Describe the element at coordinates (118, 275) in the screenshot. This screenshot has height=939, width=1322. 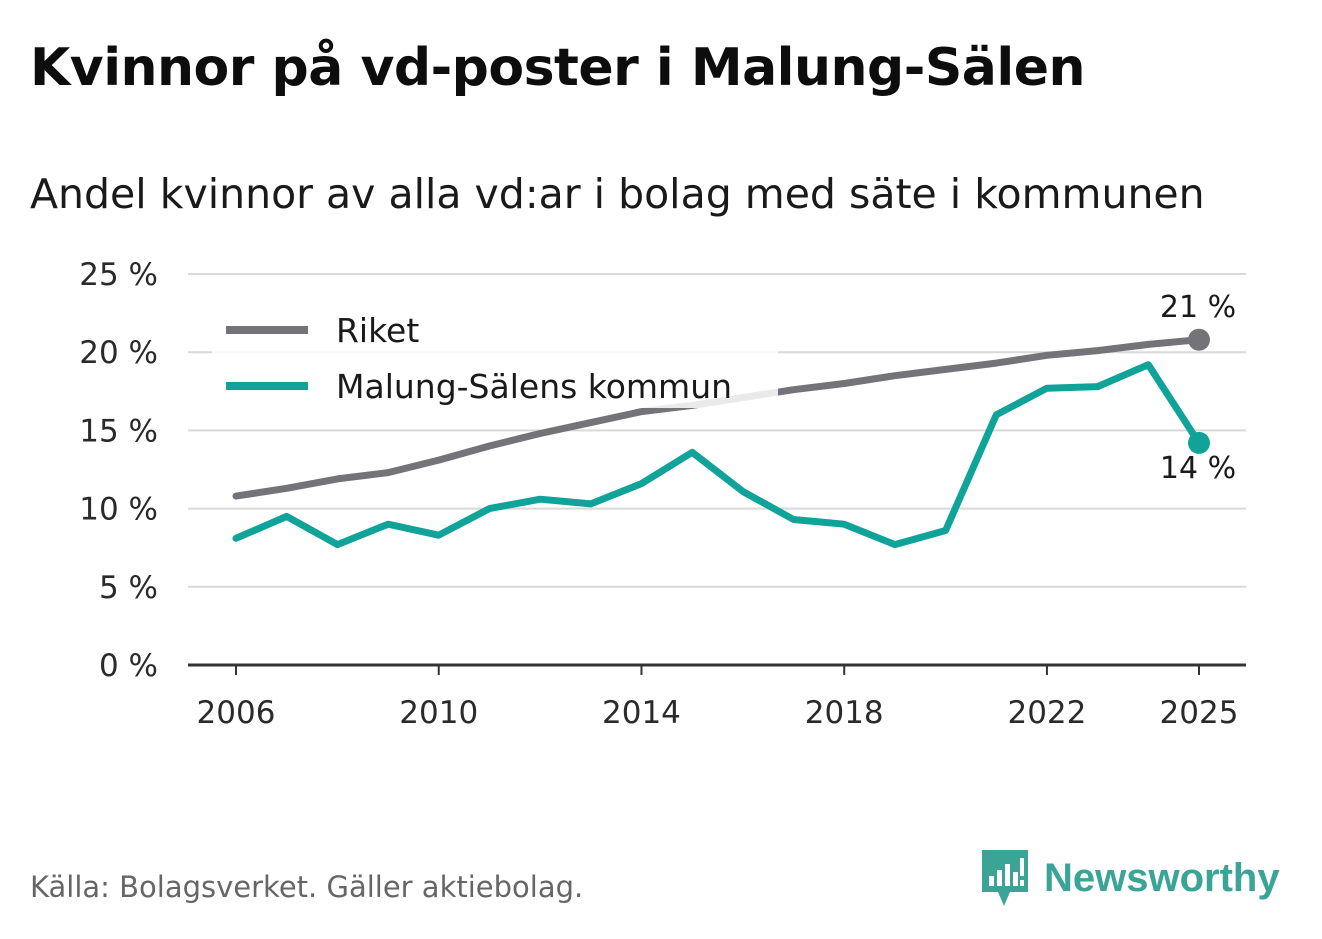
I see `y-tick-label: 25 %` at that location.